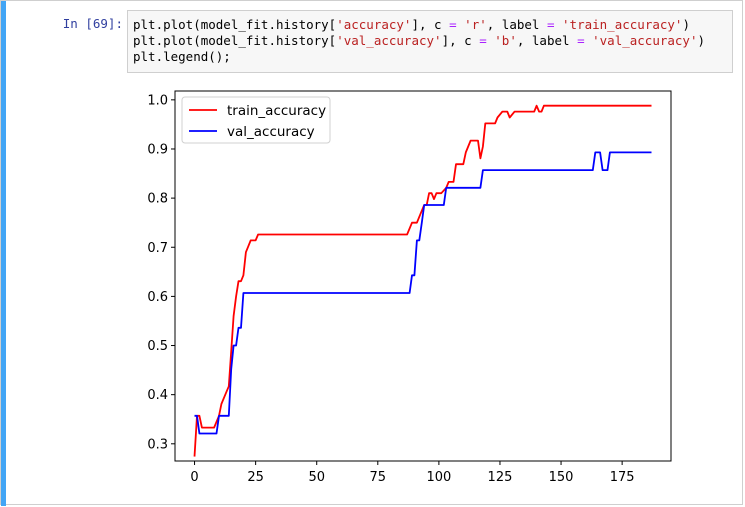 The image size is (745, 507). Describe the element at coordinates (378, 475) in the screenshot. I see `x-tick-label: 75` at that location.